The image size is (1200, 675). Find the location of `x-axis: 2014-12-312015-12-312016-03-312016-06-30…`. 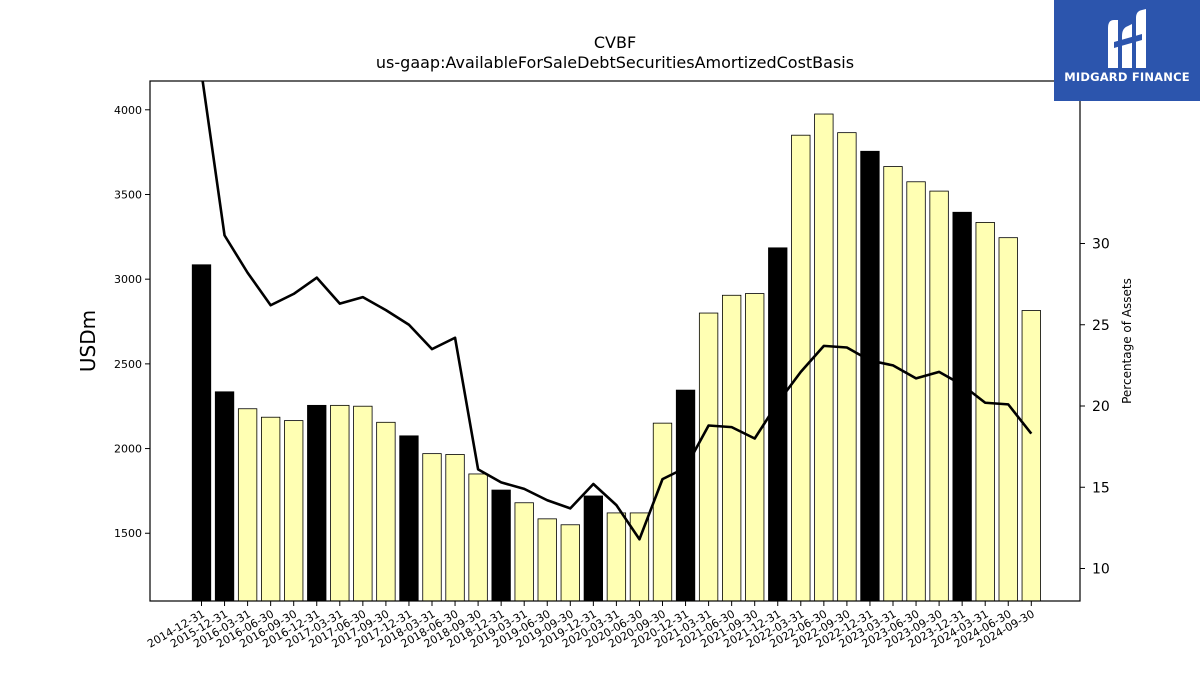

x-axis: 2014-12-312015-12-312016-03-312016-06-30… is located at coordinates (591, 626).